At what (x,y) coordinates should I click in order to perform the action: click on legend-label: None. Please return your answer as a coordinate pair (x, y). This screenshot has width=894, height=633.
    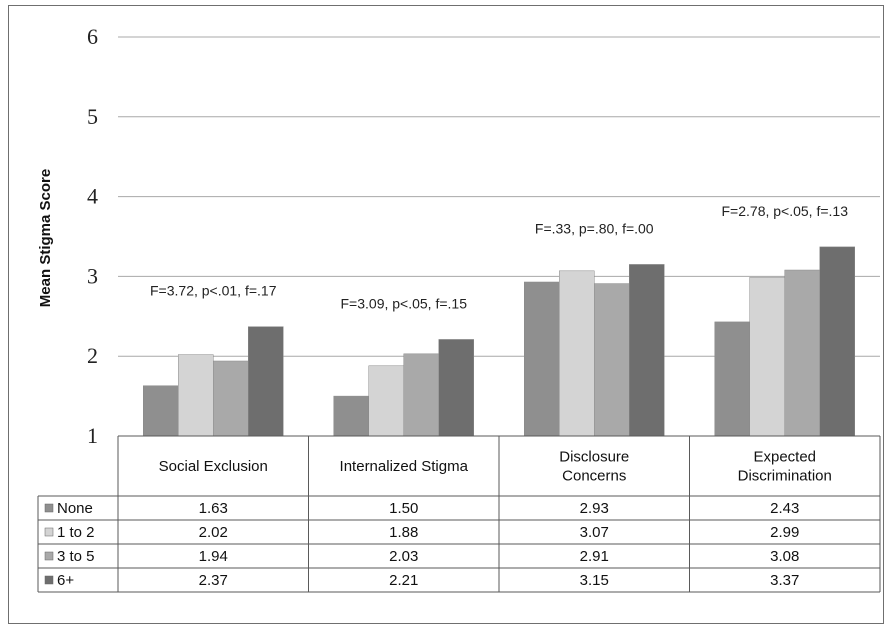
    Looking at the image, I should click on (75, 508).